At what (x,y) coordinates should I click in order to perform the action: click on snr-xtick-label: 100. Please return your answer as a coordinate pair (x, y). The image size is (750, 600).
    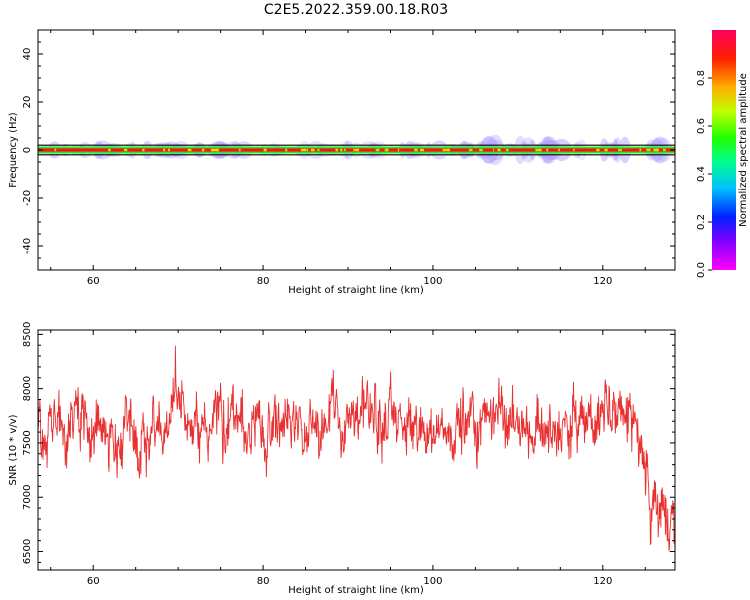
    Looking at the image, I should click on (432, 581).